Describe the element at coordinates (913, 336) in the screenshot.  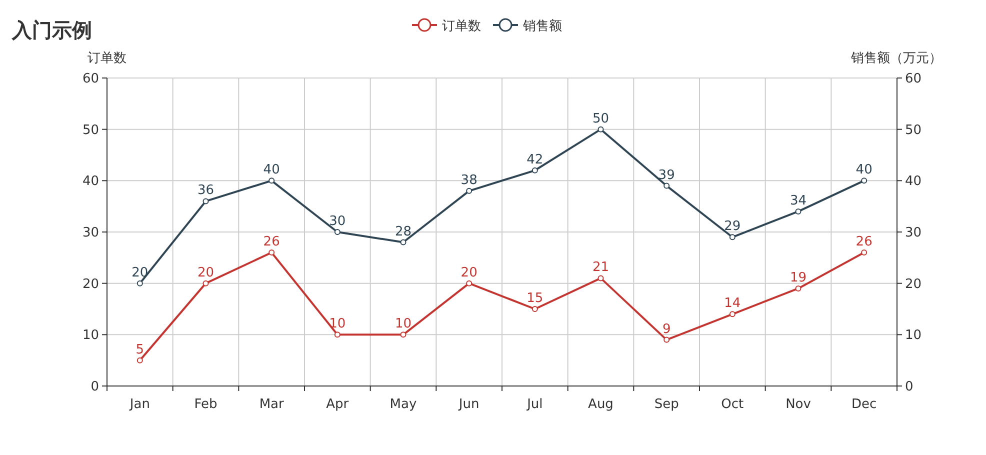
I see `y2-tick-label: 10` at that location.